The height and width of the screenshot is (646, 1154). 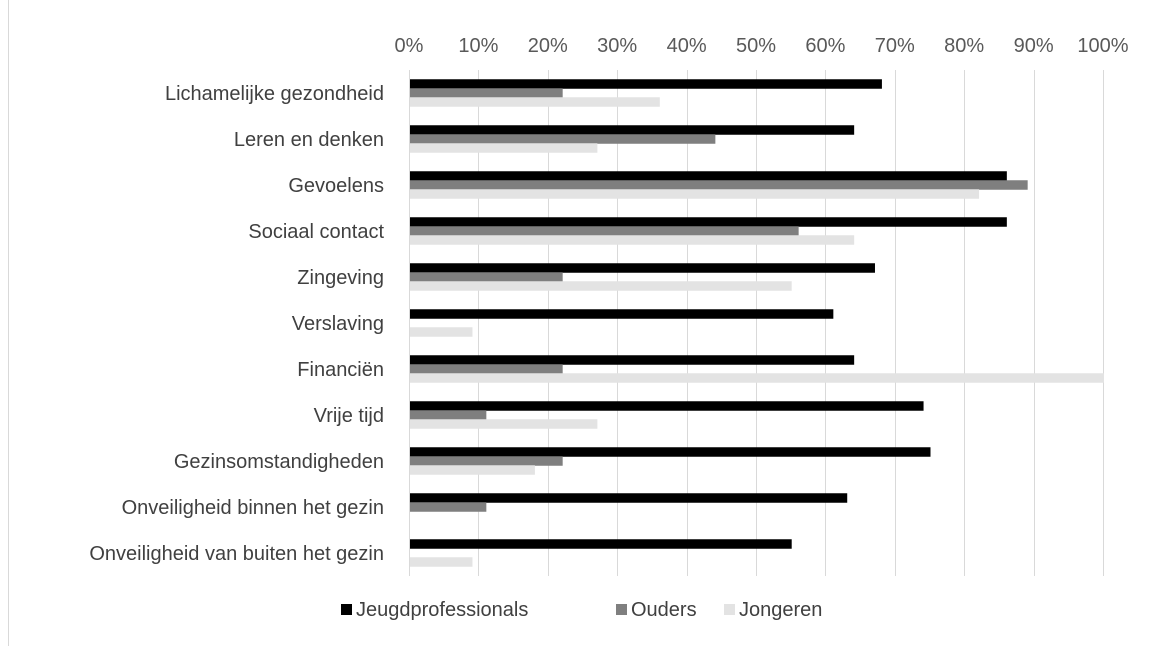 What do you see at coordinates (253, 508) in the screenshot?
I see `category-label: Onveiligheid binnen het gezin` at bounding box center [253, 508].